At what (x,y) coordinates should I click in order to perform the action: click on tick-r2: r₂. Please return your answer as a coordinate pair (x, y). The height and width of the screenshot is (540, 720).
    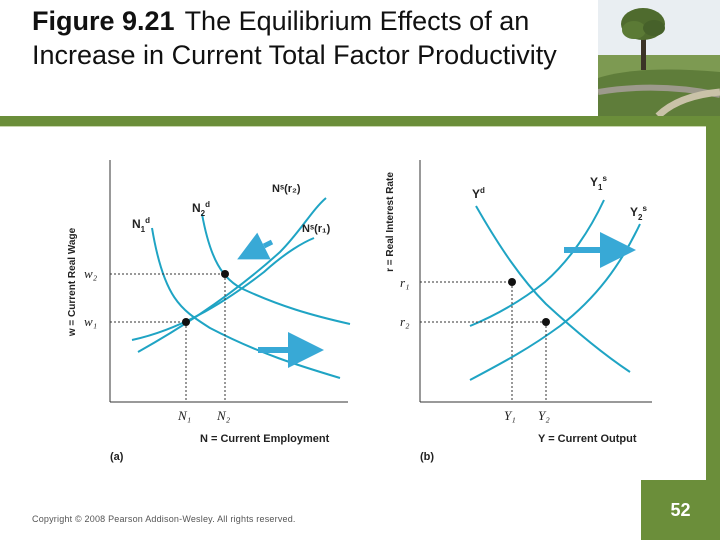
    Looking at the image, I should click on (405, 321).